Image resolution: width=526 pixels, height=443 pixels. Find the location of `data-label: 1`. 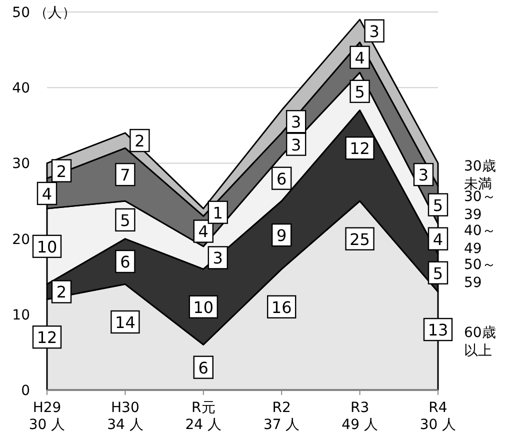

data-label: 1 is located at coordinates (217, 212).